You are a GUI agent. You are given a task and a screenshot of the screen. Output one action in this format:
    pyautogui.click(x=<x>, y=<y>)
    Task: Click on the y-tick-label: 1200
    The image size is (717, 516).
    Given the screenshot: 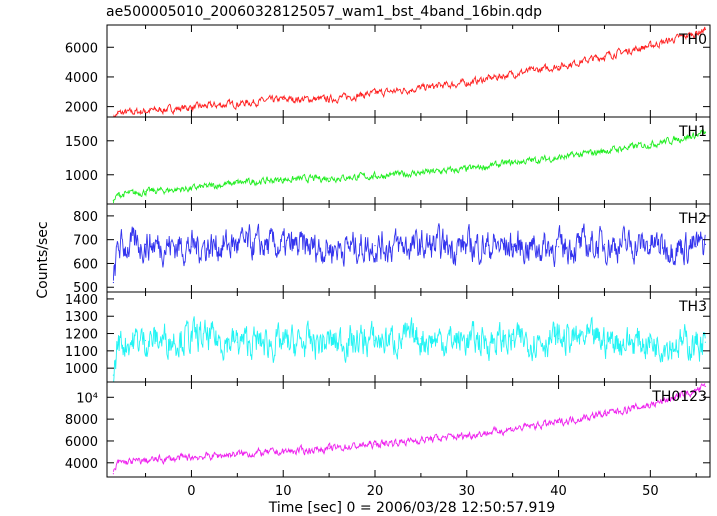 What is the action you would take?
    pyautogui.click(x=81, y=335)
    